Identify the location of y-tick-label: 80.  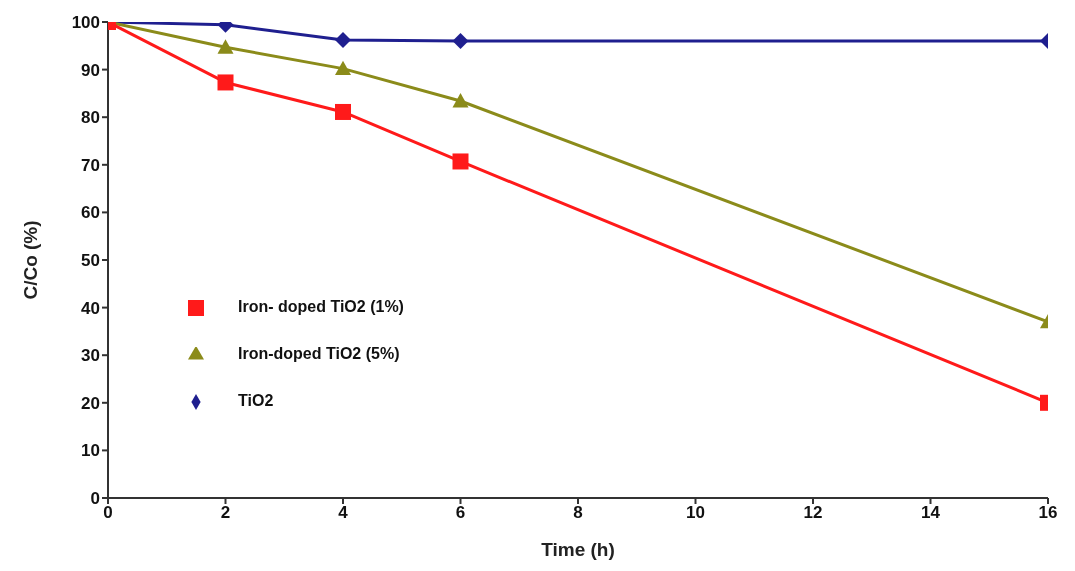
(90, 118).